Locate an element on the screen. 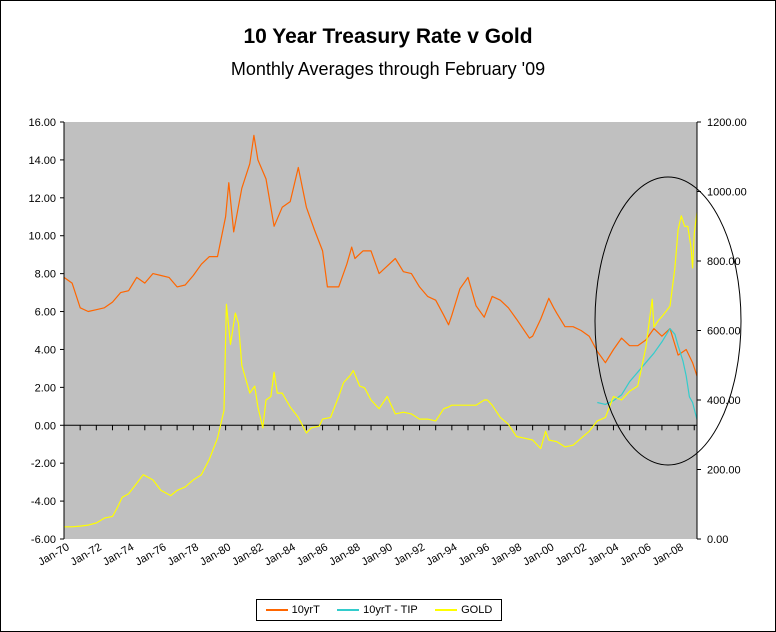  right-axis-tick-label: 400.00 is located at coordinates (724, 401).